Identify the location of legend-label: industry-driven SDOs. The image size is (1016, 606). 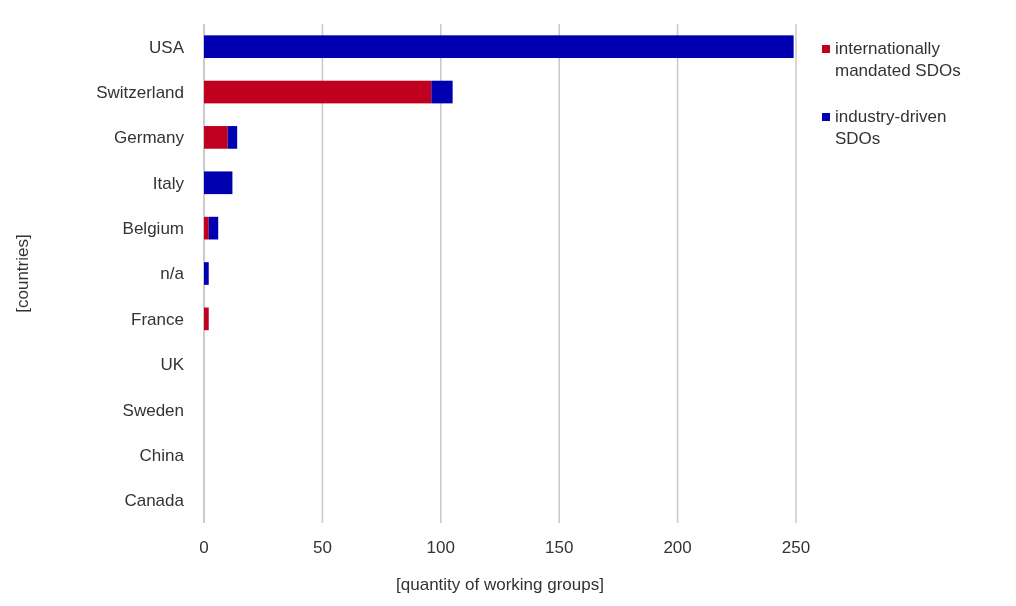
(891, 127).